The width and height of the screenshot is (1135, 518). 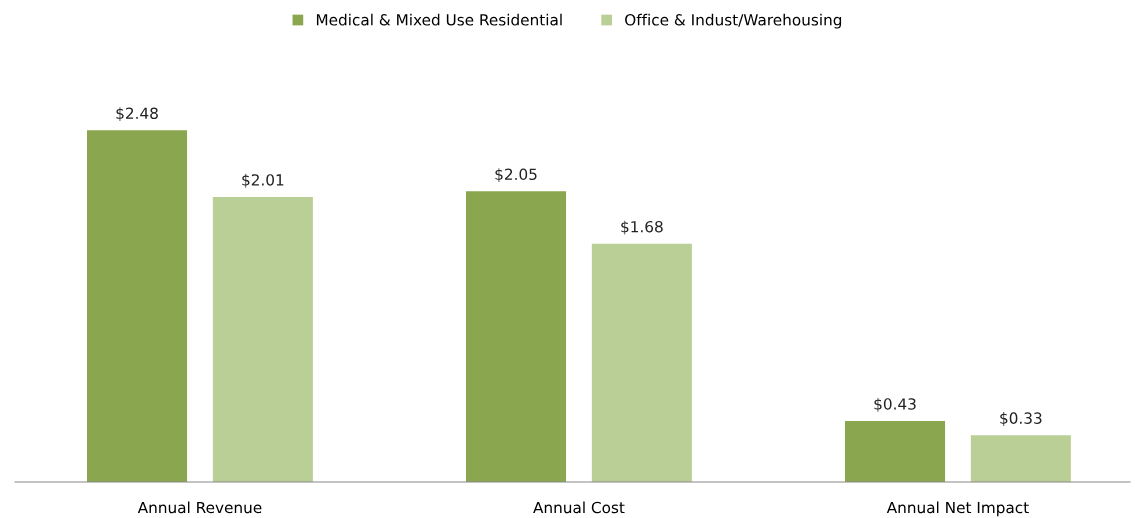 I want to click on x-tick-label: Annual Net Impact, so click(x=957, y=509).